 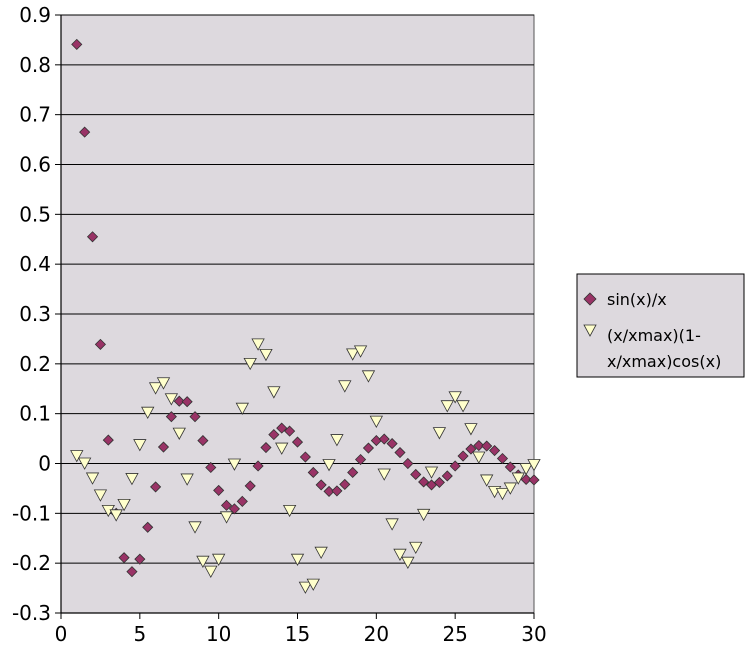 I want to click on x-tick-label: 0, so click(x=61, y=634).